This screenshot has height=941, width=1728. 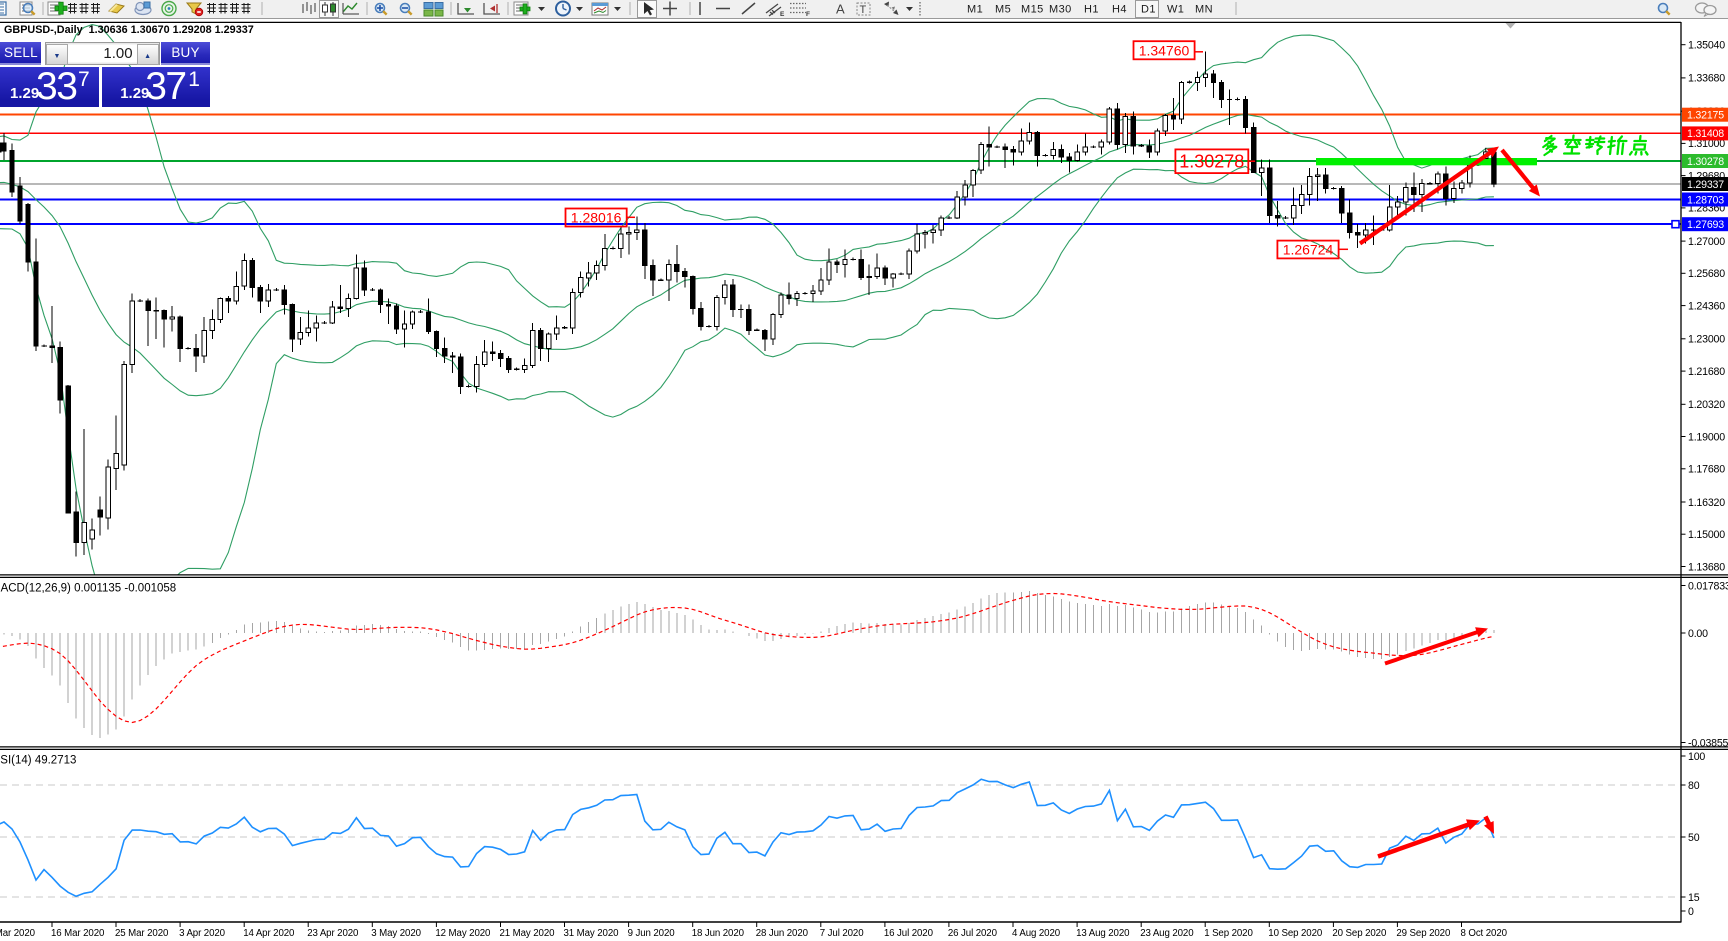 I want to click on svg-text: 1.28016, so click(x=596, y=218).